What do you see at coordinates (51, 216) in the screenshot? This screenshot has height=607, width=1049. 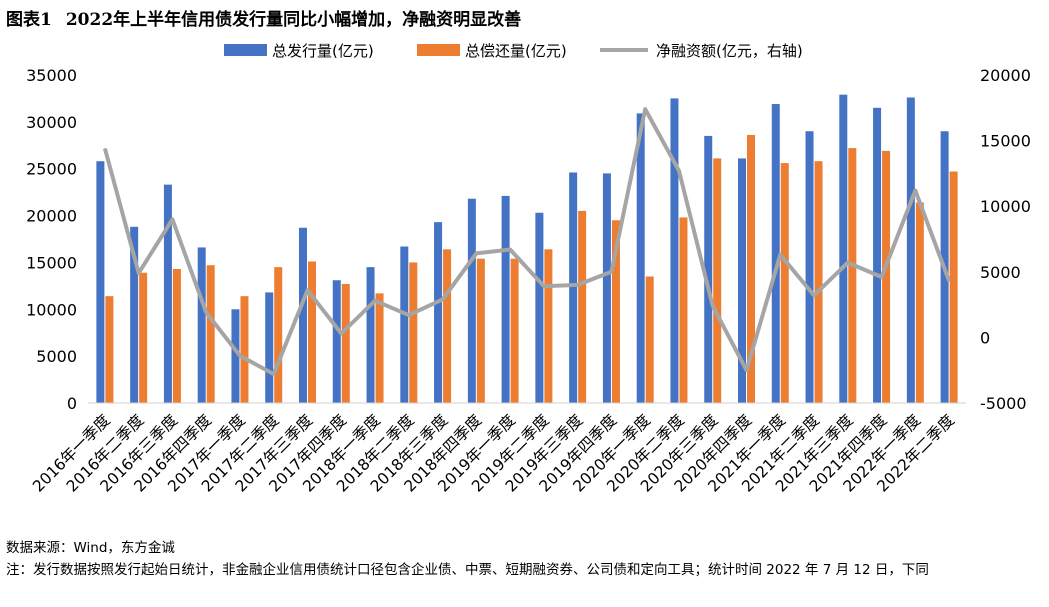 I see `y-left-tick-label: 20000` at bounding box center [51, 216].